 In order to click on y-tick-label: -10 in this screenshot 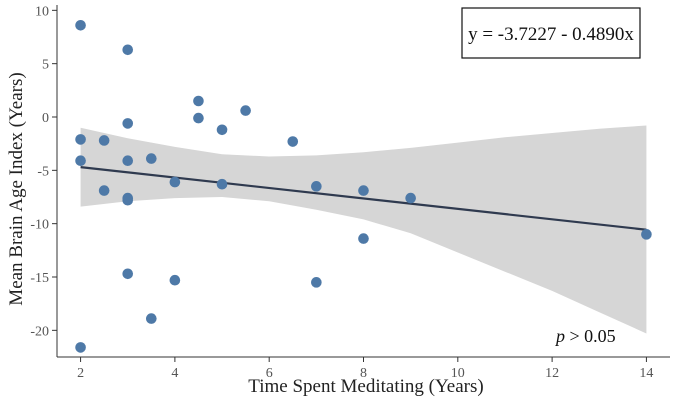, I will do `click(39, 225)`.